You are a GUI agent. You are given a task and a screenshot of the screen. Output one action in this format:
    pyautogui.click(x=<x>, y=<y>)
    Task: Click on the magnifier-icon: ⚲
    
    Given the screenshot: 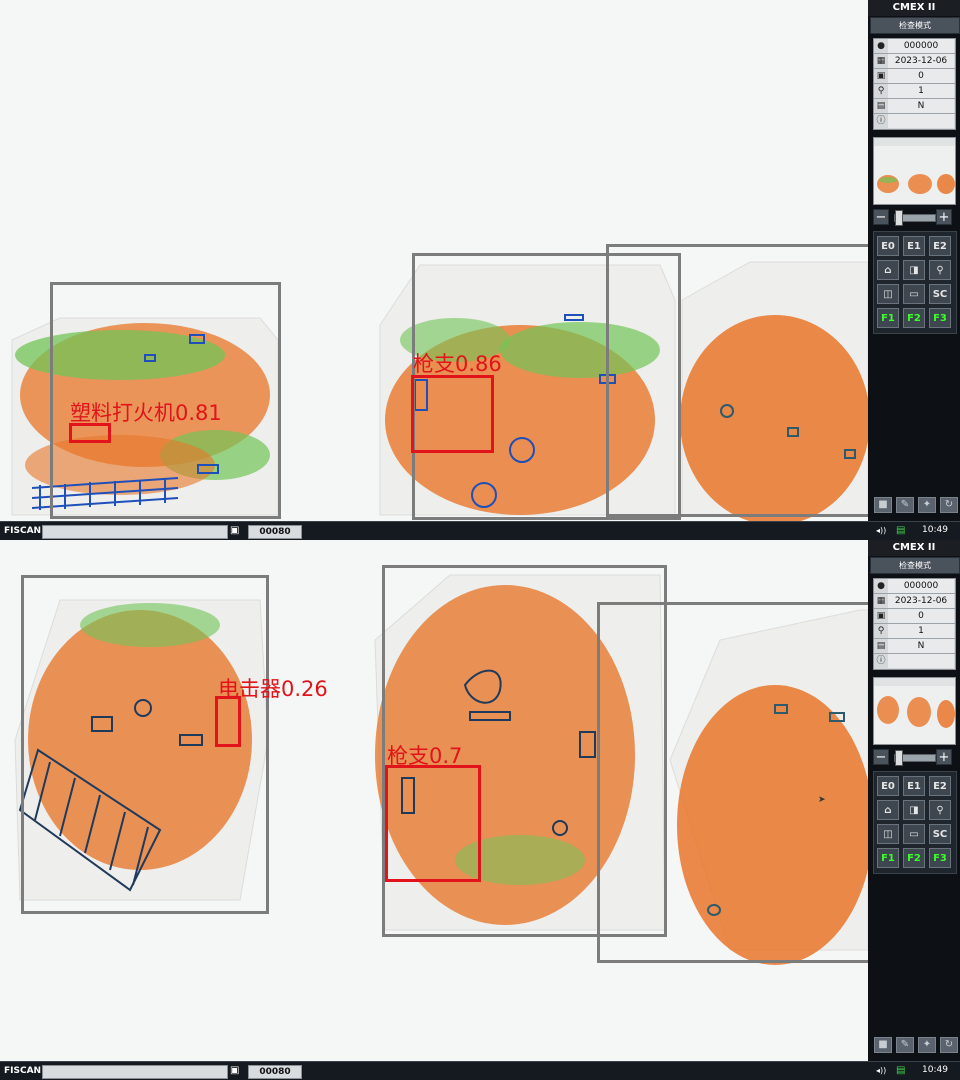 What is the action you would take?
    pyautogui.click(x=881, y=91)
    